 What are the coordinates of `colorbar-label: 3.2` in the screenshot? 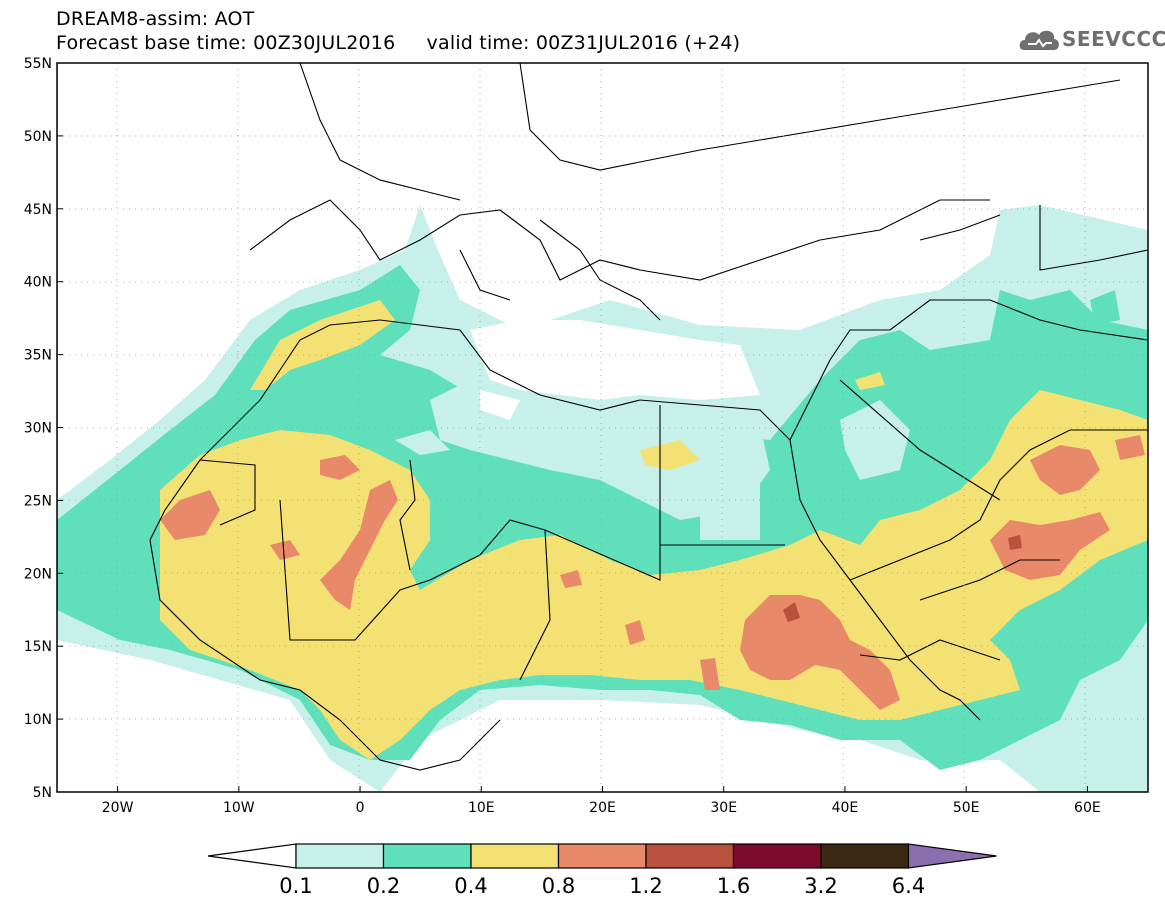 It's located at (820, 886).